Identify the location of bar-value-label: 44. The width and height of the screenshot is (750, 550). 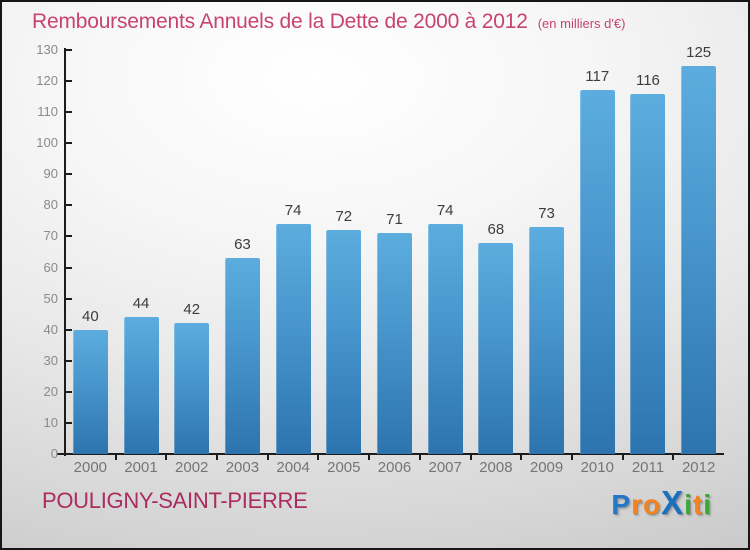
(141, 304).